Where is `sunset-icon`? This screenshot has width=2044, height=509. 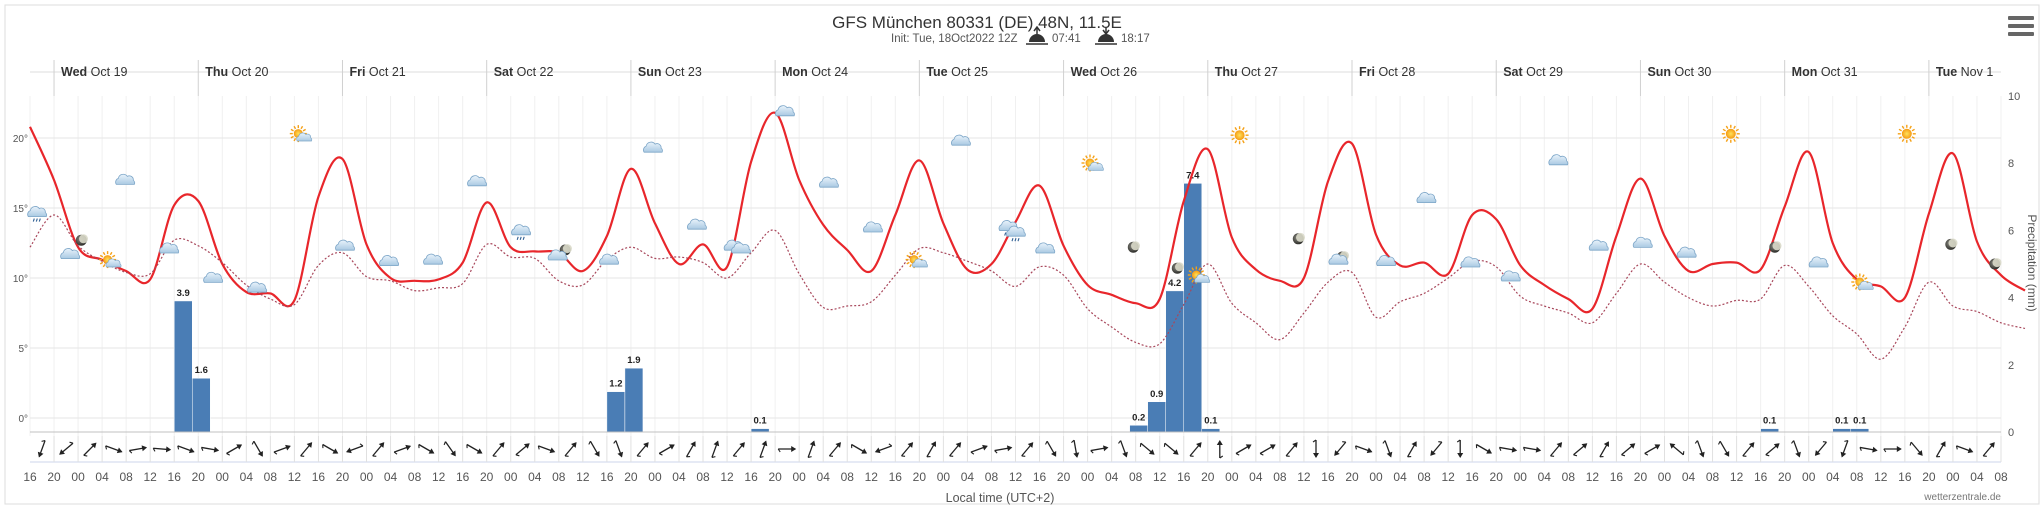 sunset-icon is located at coordinates (1106, 36).